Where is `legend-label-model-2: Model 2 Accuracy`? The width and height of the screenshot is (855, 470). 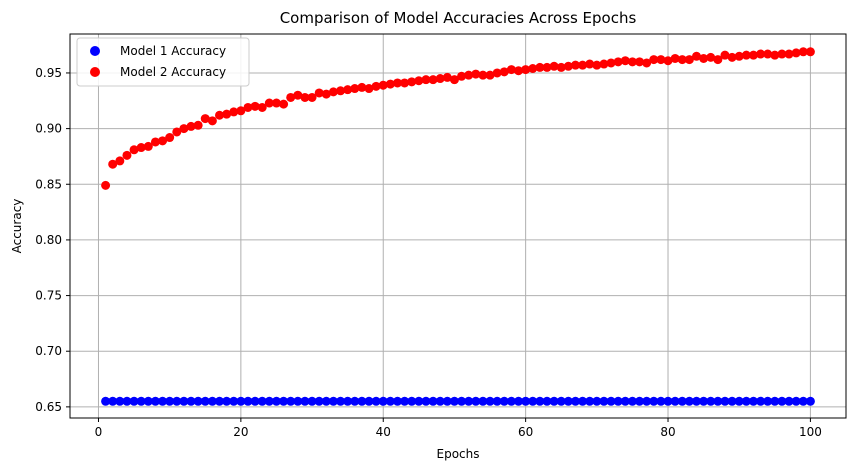
legend-label-model-2: Model 2 Accuracy is located at coordinates (173, 72).